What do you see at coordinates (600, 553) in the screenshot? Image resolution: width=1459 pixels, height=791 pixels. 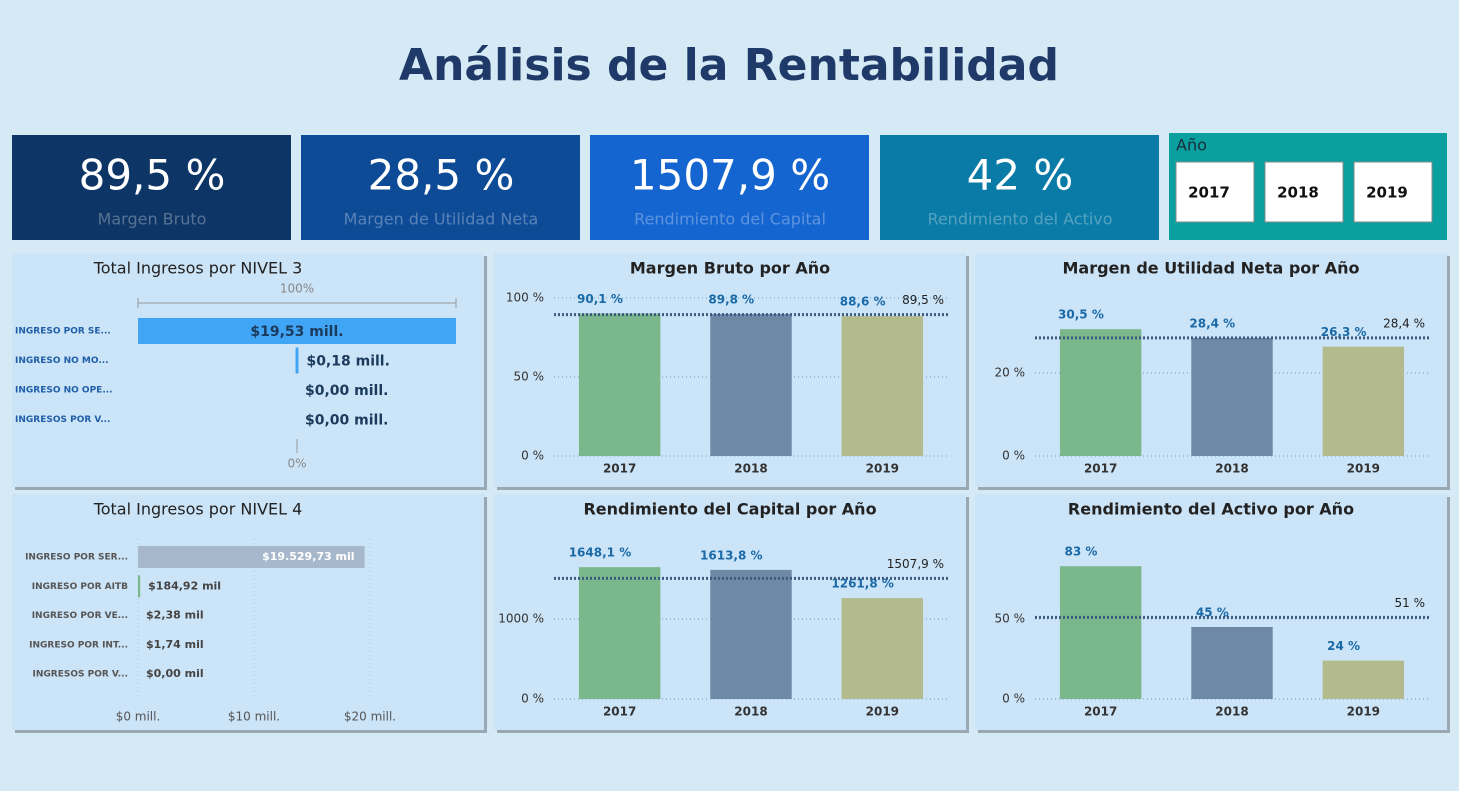 I see `value-label: 1648,1 %` at bounding box center [600, 553].